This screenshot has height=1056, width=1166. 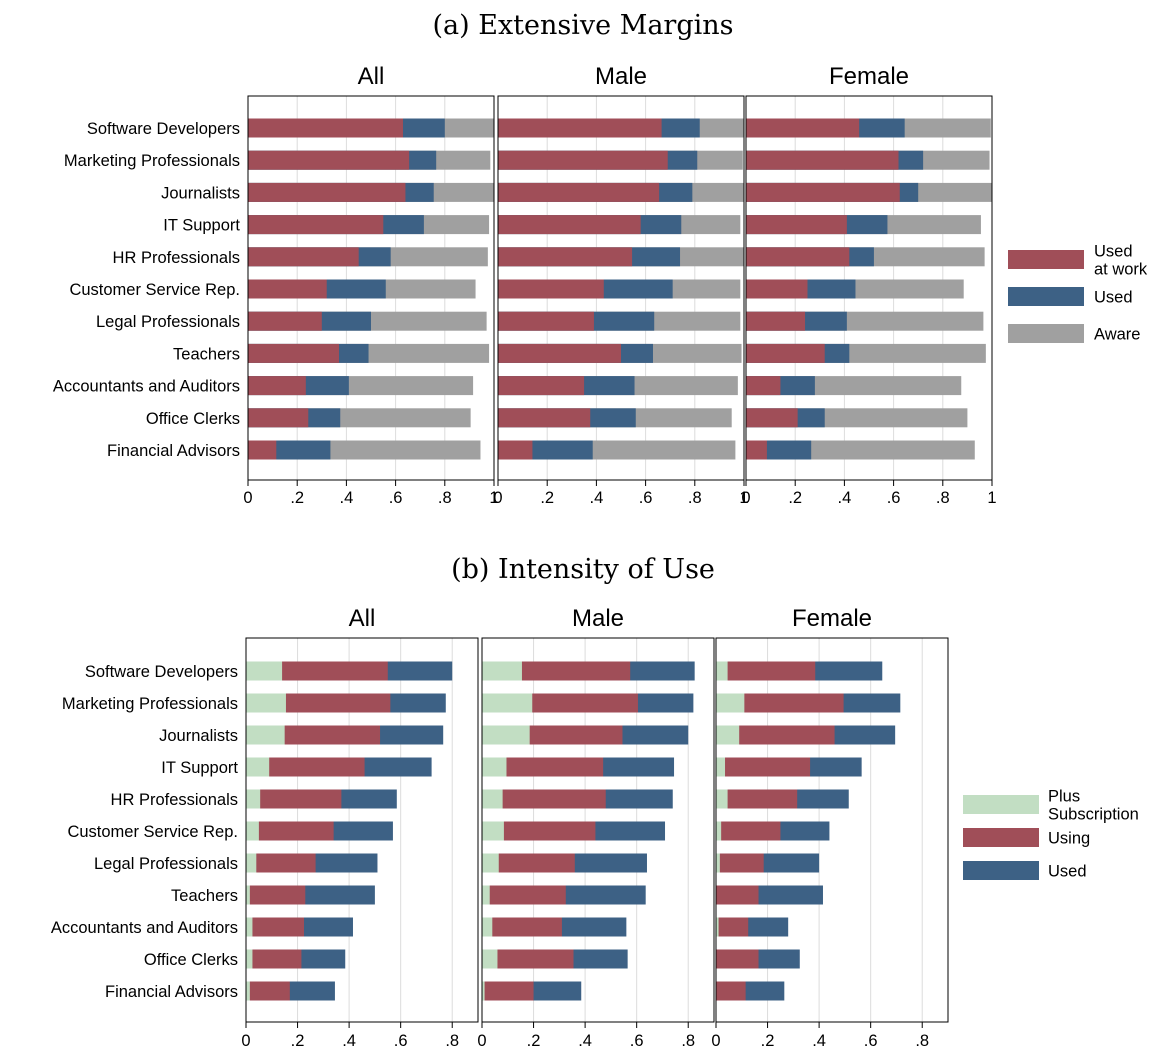 What do you see at coordinates (1026, 838) in the screenshot?
I see `legend-item-using: Using` at bounding box center [1026, 838].